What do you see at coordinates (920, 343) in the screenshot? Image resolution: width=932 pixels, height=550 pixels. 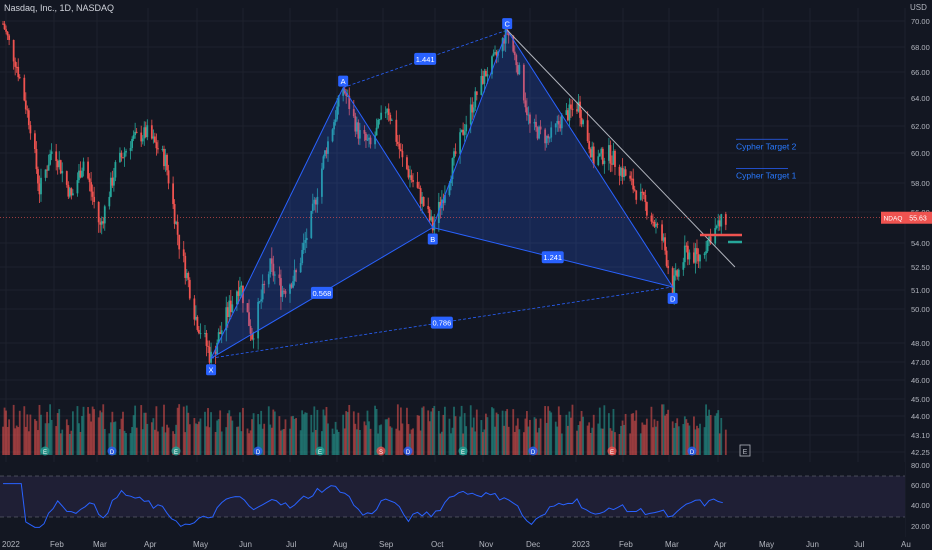 I see `price-tick-label: 48.00` at bounding box center [920, 343].